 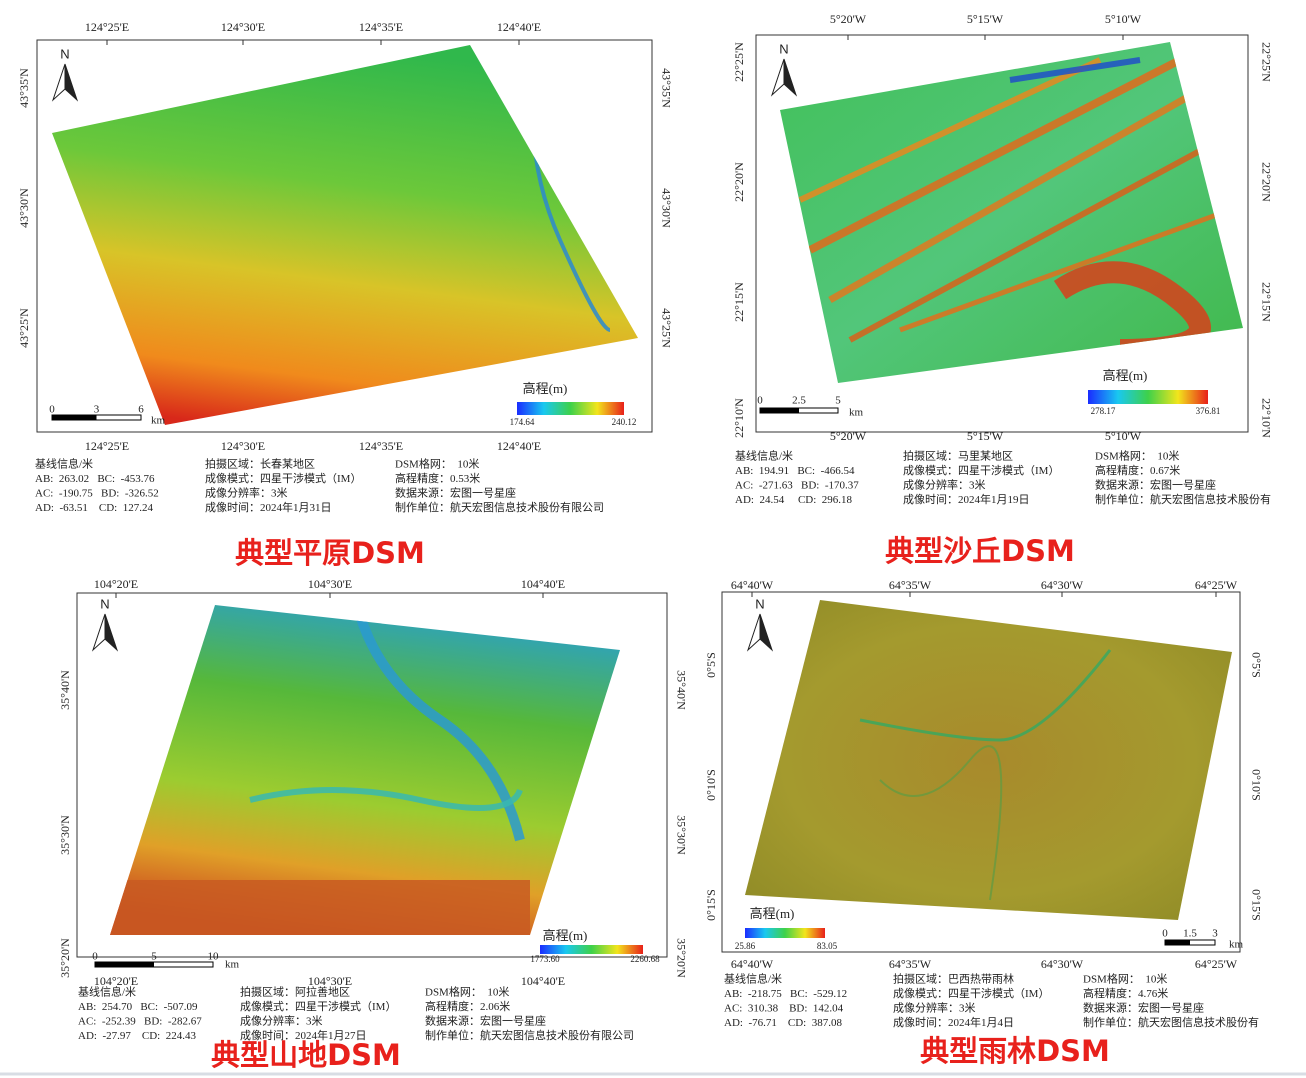 I want to click on info-text: 高程精度：2.06米, so click(x=467, y=1006).